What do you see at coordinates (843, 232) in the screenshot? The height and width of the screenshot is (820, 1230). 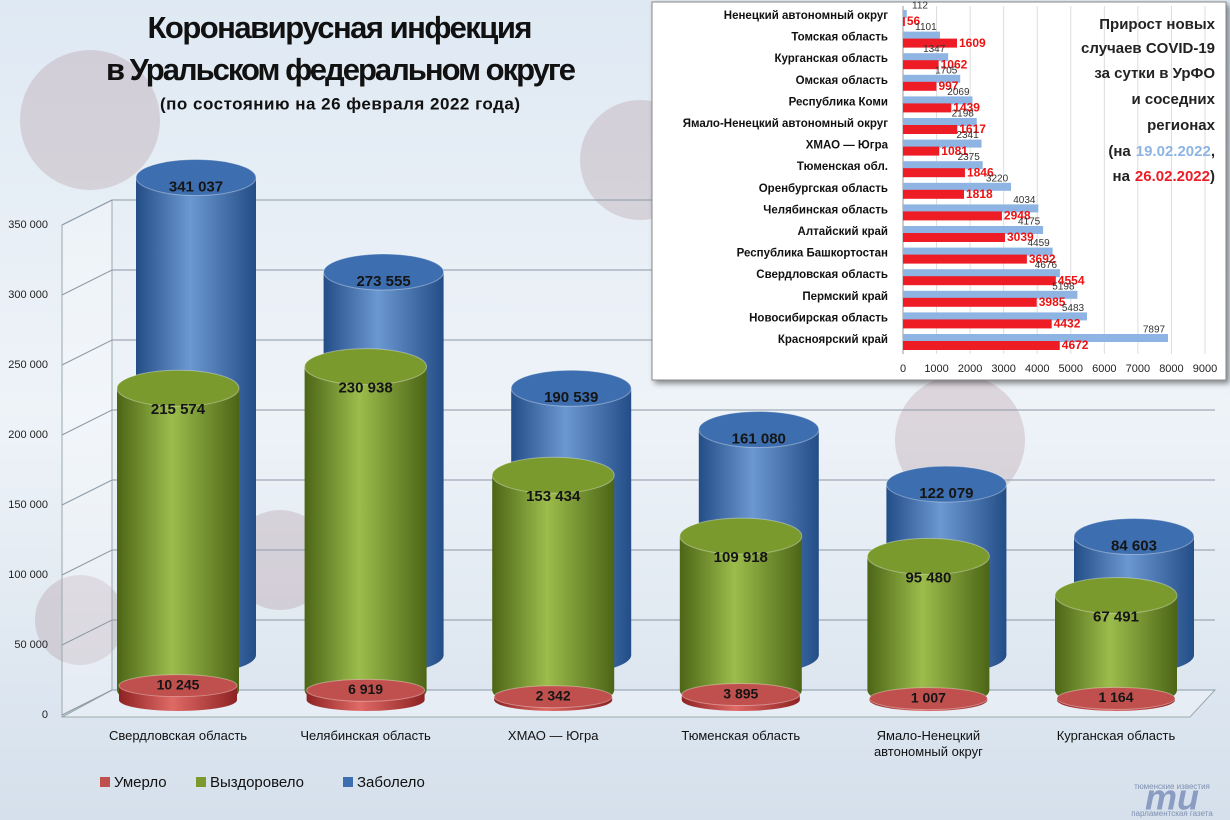 I see `y-tick-label: Алтайский край` at bounding box center [843, 232].